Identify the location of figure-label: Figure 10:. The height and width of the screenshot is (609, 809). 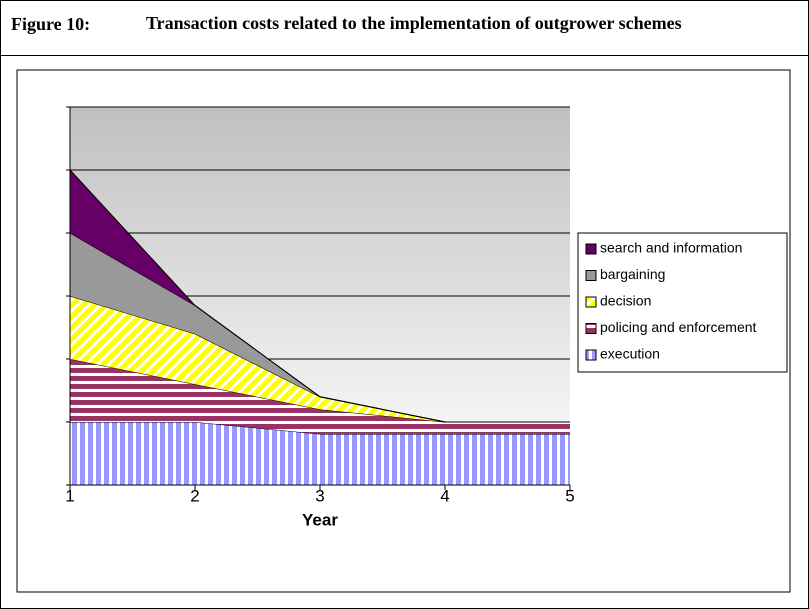
(51, 24).